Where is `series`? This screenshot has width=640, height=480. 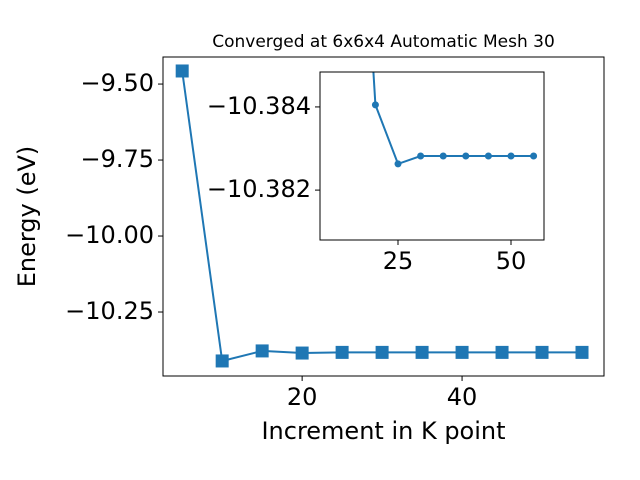 series is located at coordinates (454, 120).